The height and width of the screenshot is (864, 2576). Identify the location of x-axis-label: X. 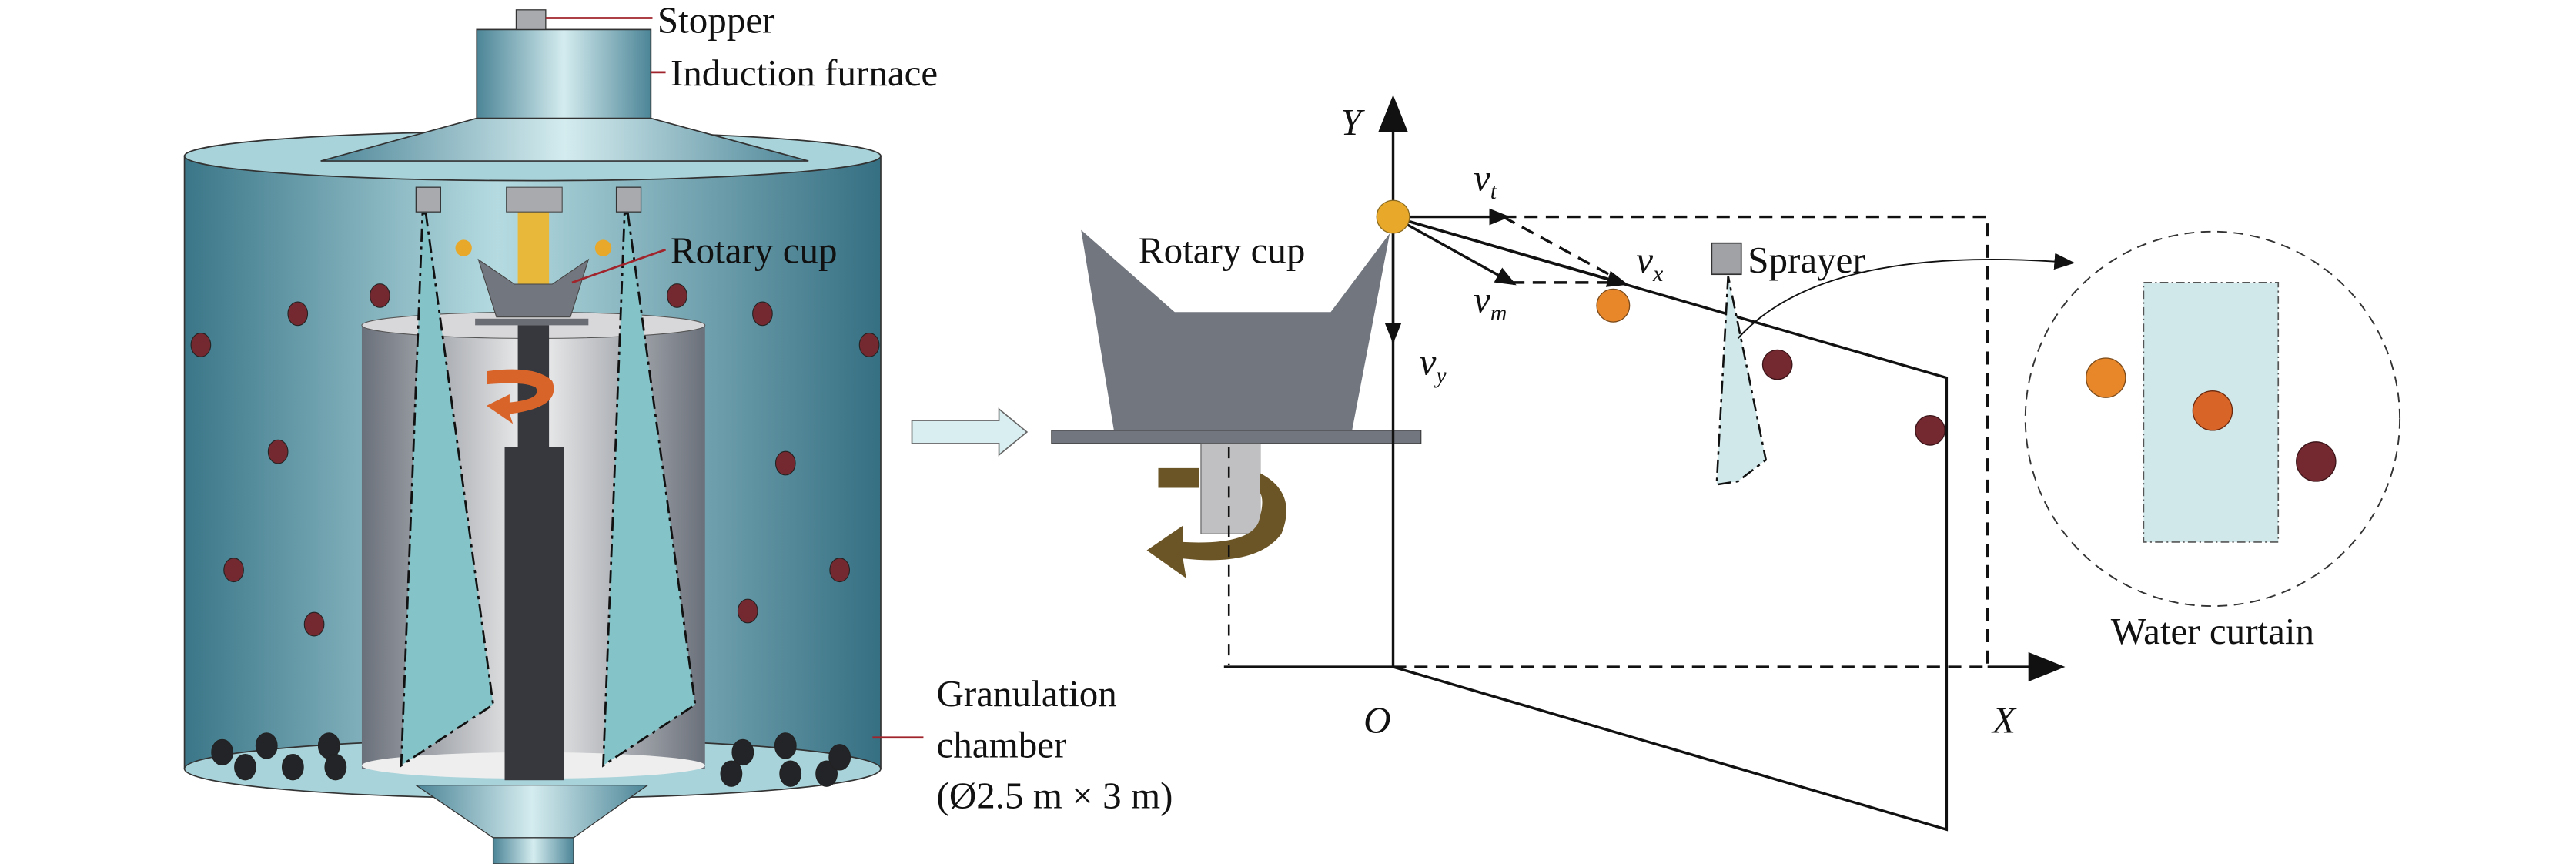
(2004, 719).